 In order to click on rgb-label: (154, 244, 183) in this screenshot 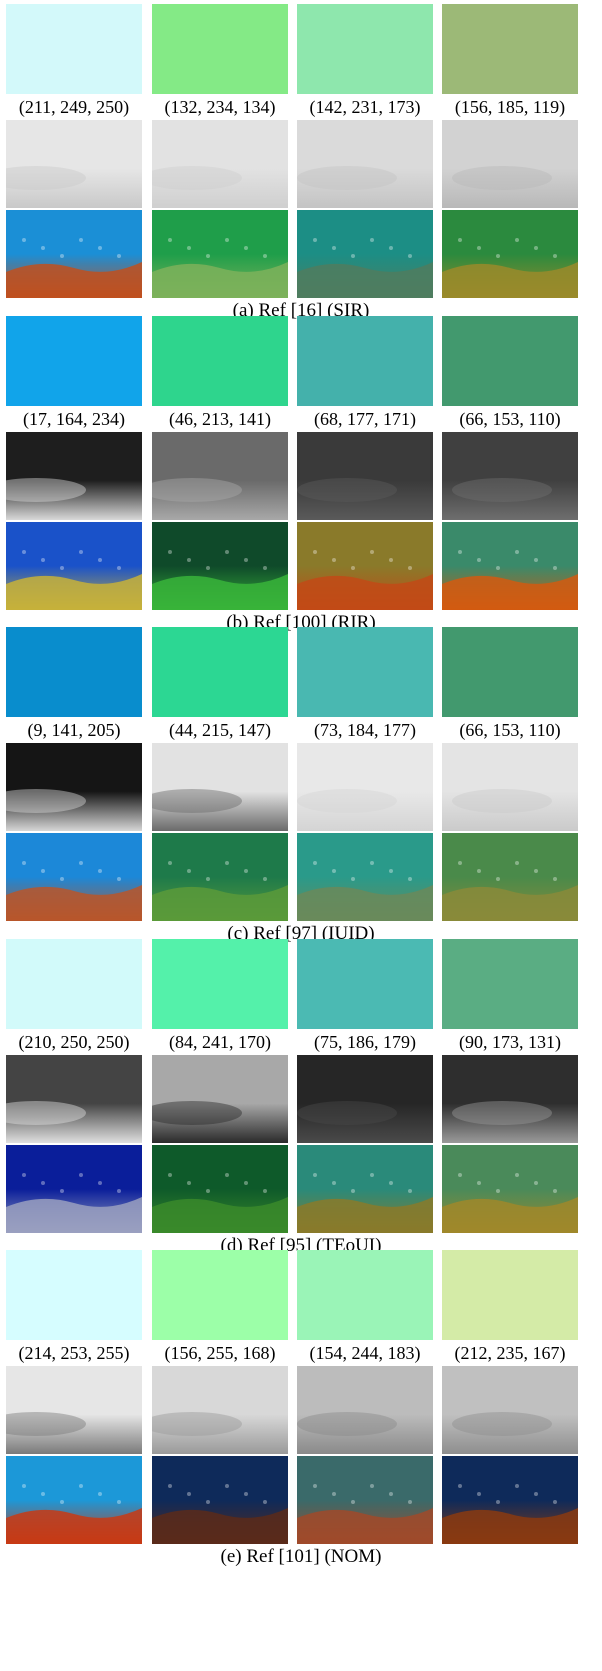, I will do `click(365, 1353)`.